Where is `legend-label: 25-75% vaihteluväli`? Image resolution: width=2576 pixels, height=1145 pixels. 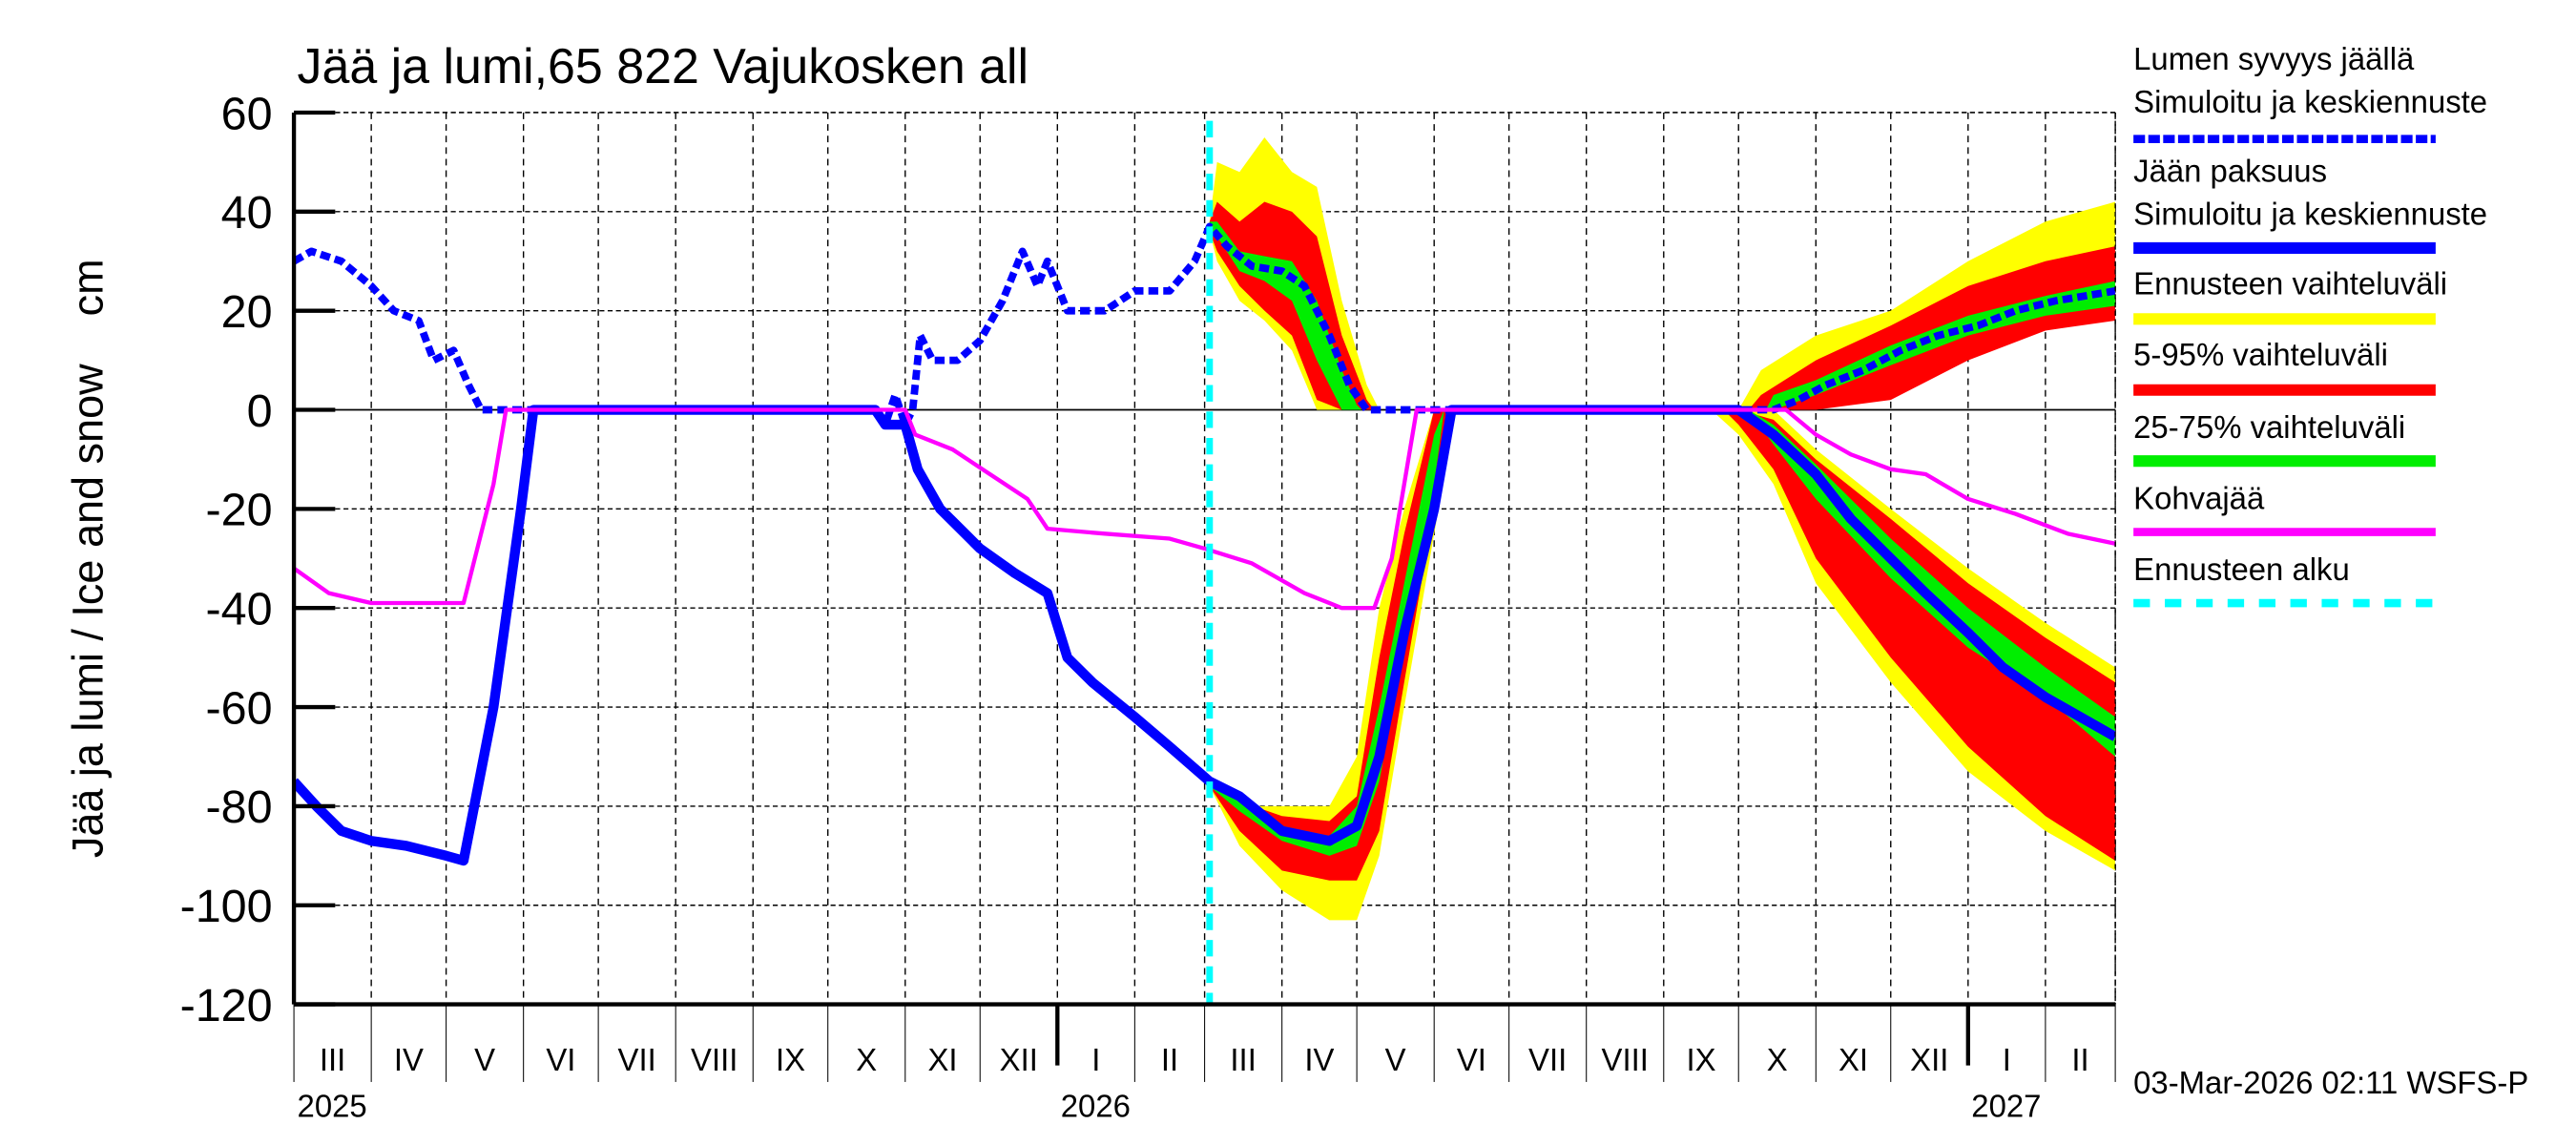 legend-label: 25-75% vaihteluväli is located at coordinates (2269, 427).